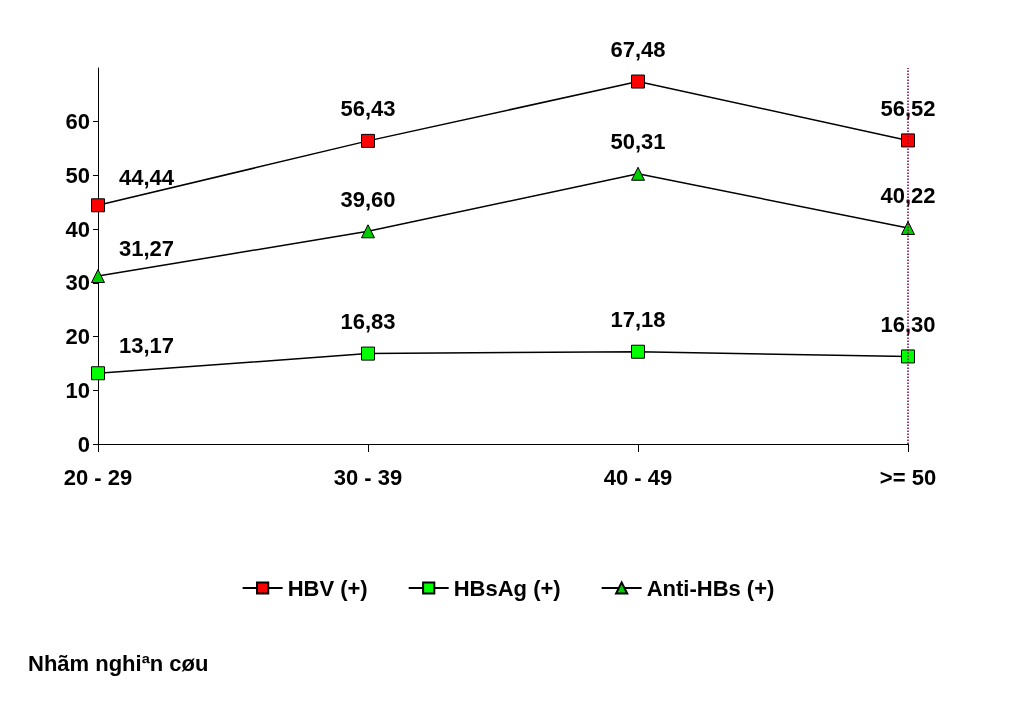  Describe the element at coordinates (147, 248) in the screenshot. I see `data-label: 31,27` at that location.